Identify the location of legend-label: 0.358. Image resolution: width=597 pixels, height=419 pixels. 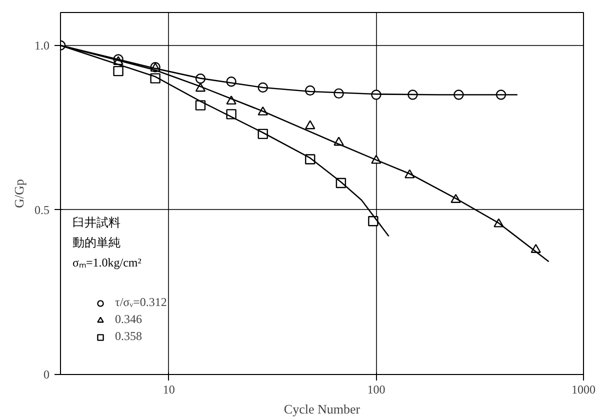
(128, 336).